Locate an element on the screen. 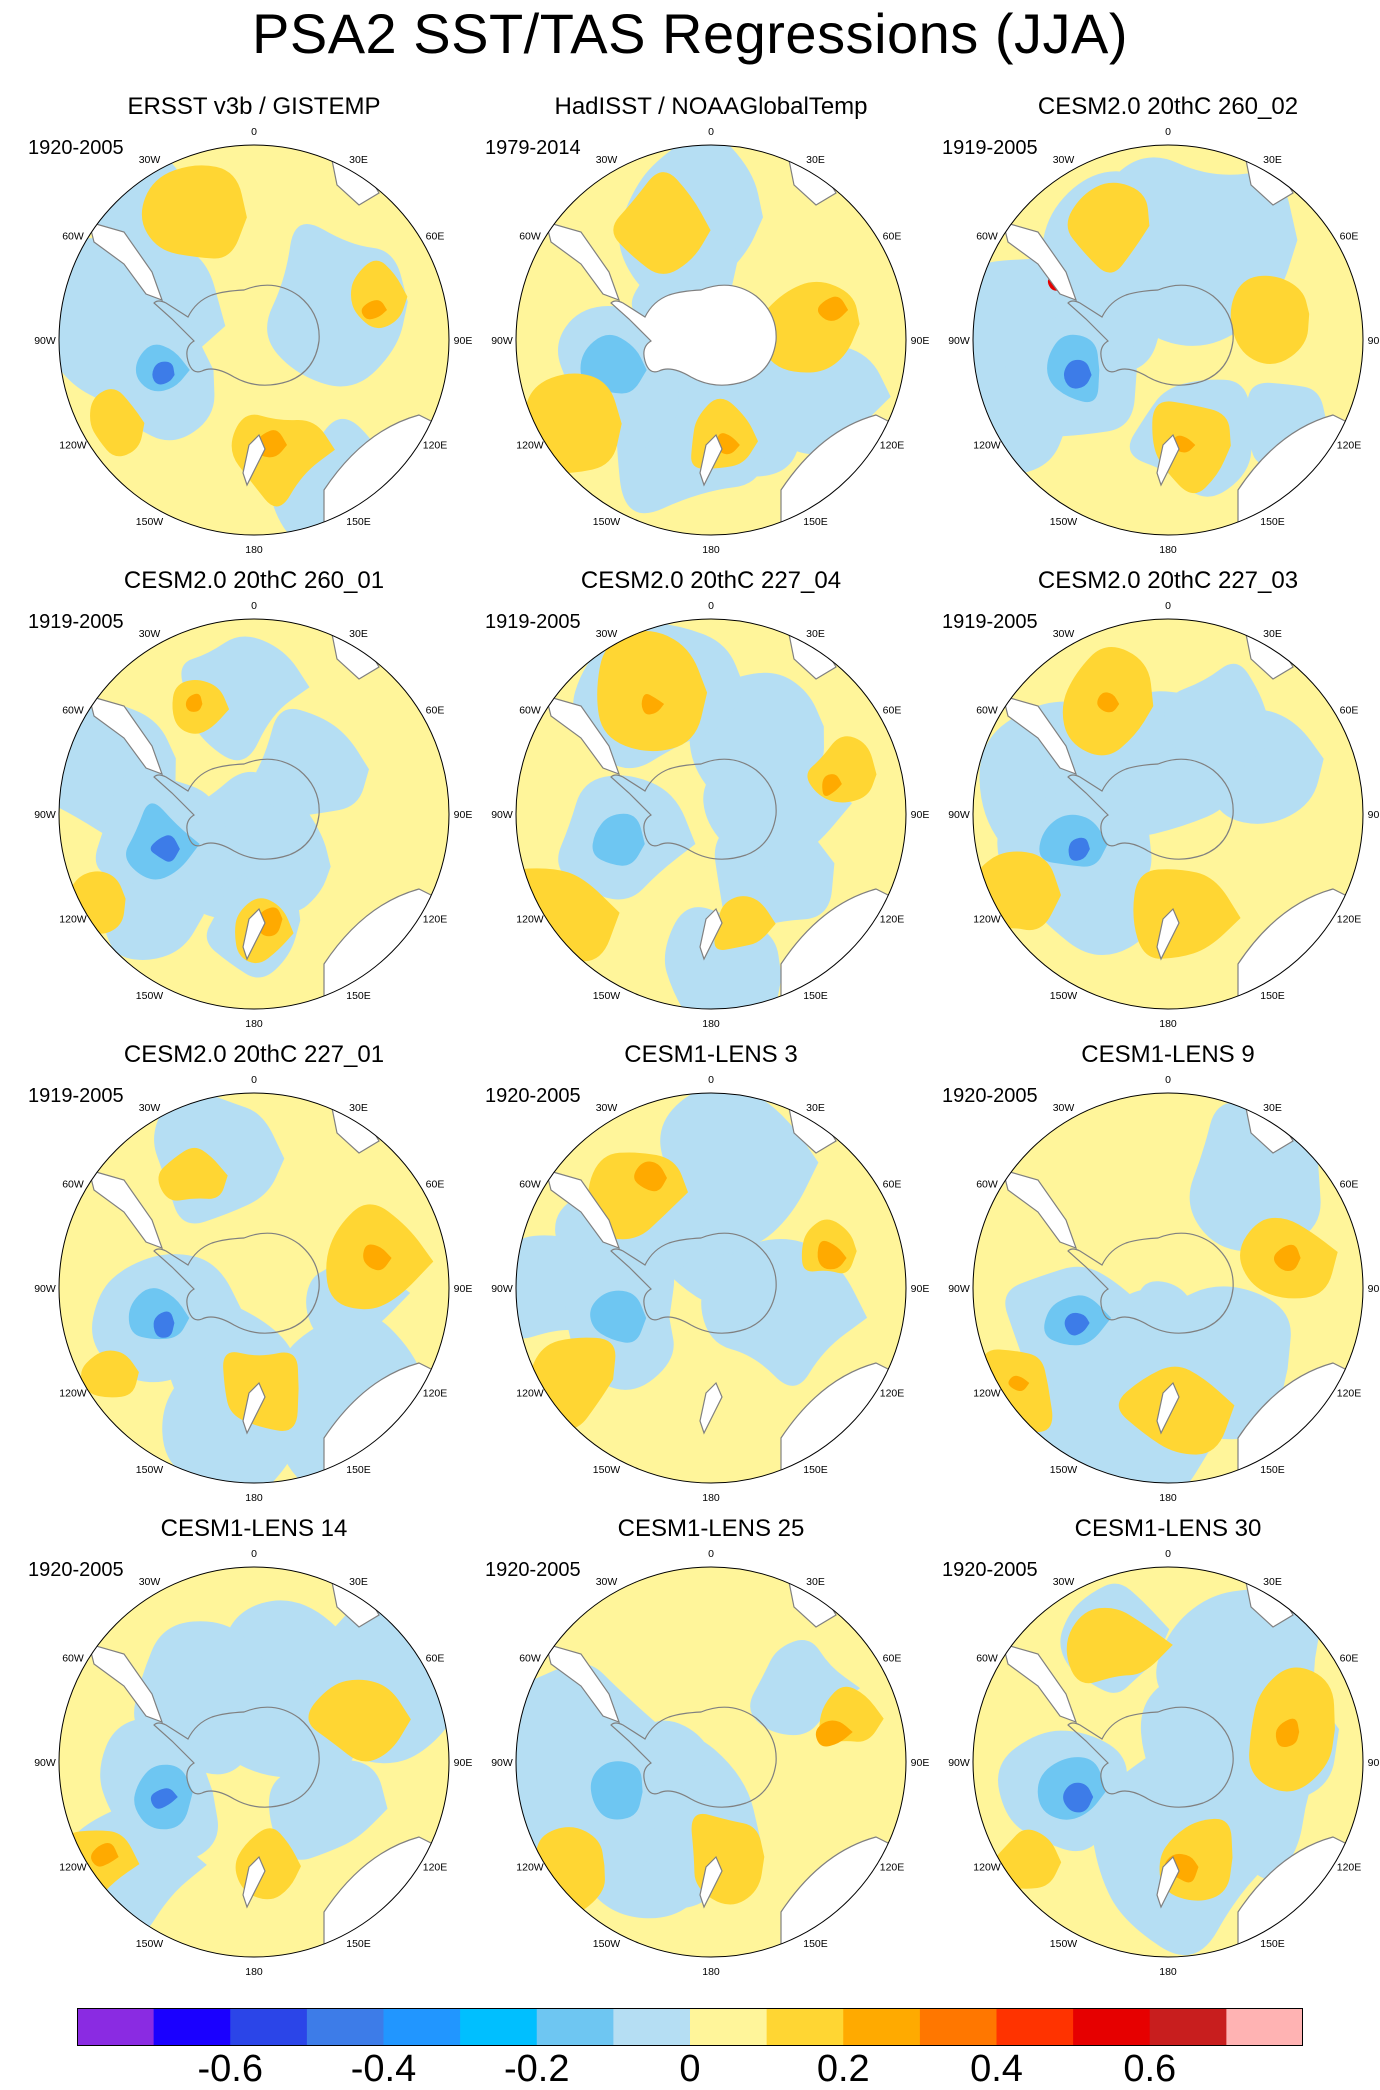  panel-title: CESM2.0 20thC 227_04 is located at coordinates (711, 580).